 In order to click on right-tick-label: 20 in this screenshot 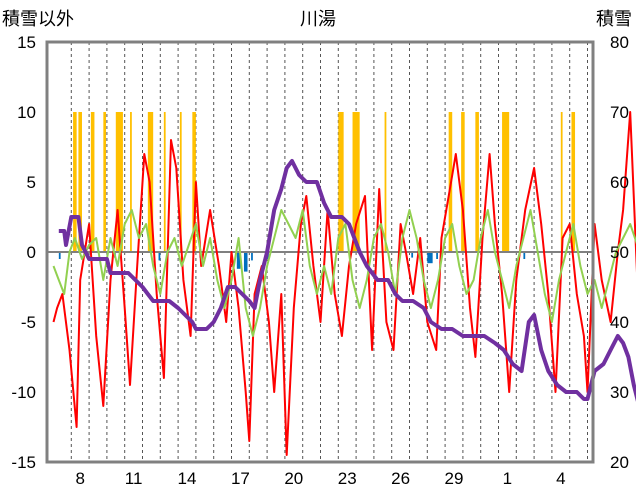, I will do `click(619, 462)`.